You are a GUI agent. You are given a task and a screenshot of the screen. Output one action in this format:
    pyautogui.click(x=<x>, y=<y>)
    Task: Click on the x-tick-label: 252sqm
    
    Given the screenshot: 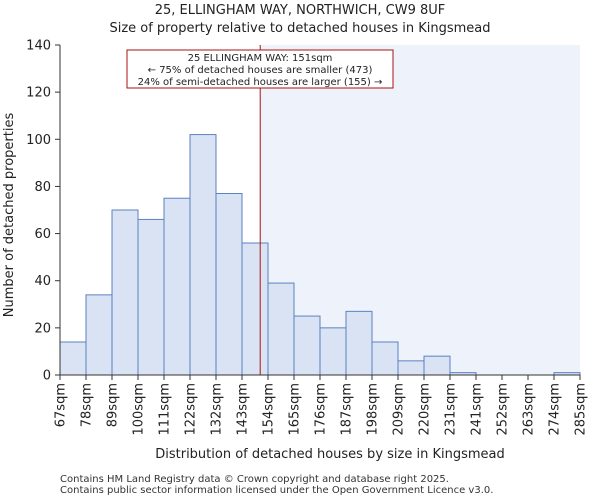 What is the action you would take?
    pyautogui.click(x=503, y=409)
    